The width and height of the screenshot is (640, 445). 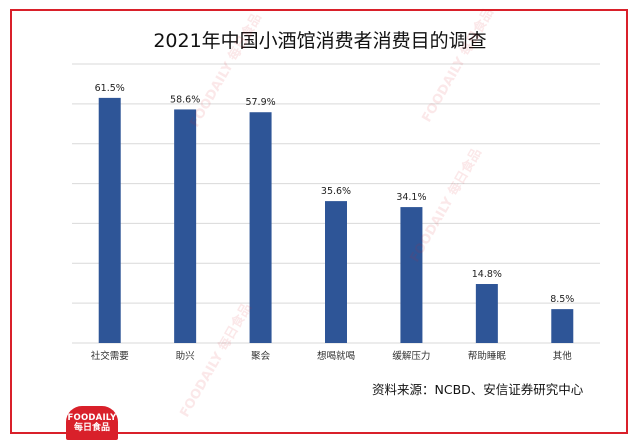 What do you see at coordinates (487, 356) in the screenshot?
I see `category-label-6: 帮助睡眠` at bounding box center [487, 356].